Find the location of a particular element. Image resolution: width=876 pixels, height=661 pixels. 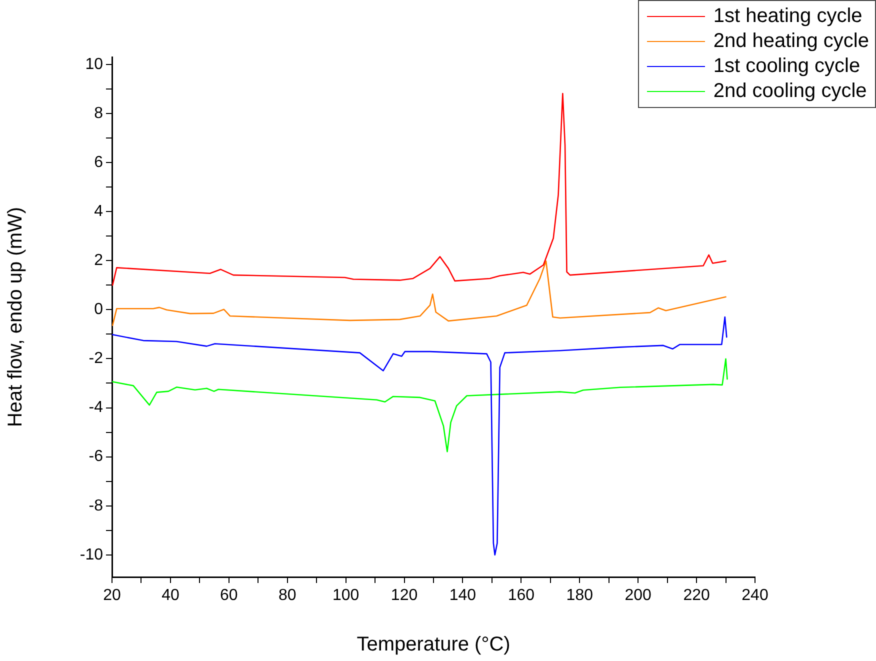

x-tick-label: 60 is located at coordinates (229, 595).